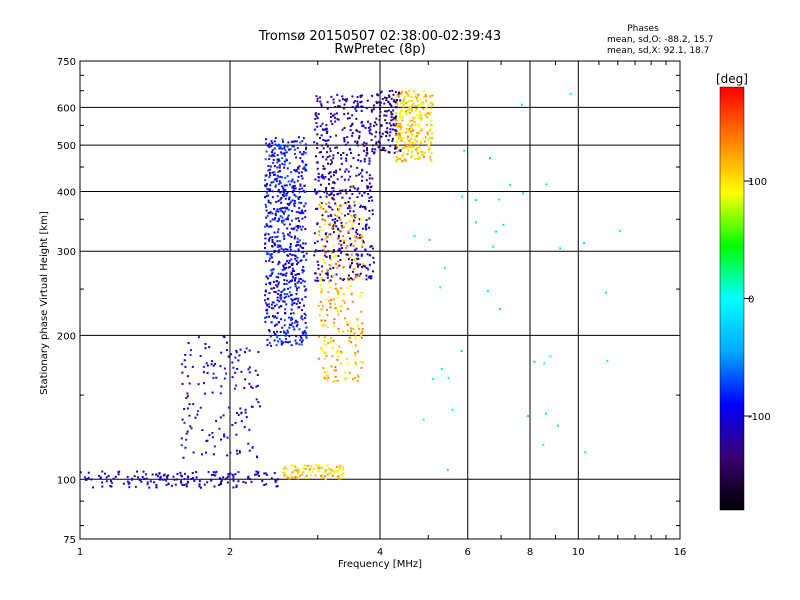 The image size is (800, 600). I want to click on phases-o-mode: mean, sd,O: -88.2, 15.7, so click(660, 40).